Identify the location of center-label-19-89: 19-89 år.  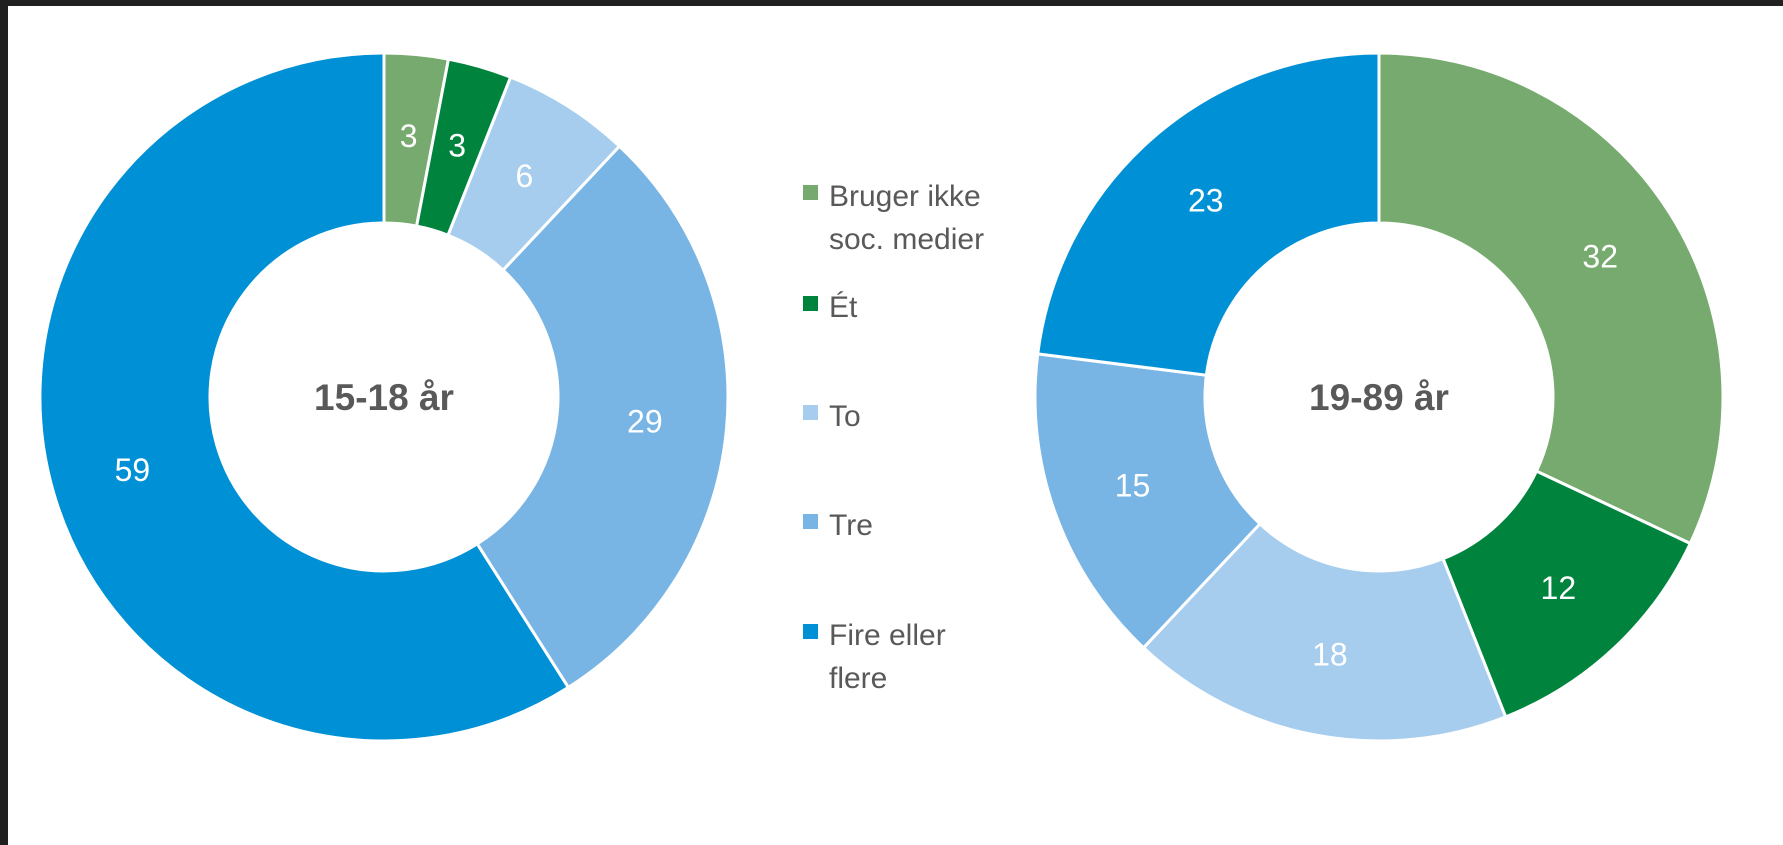
(1379, 397).